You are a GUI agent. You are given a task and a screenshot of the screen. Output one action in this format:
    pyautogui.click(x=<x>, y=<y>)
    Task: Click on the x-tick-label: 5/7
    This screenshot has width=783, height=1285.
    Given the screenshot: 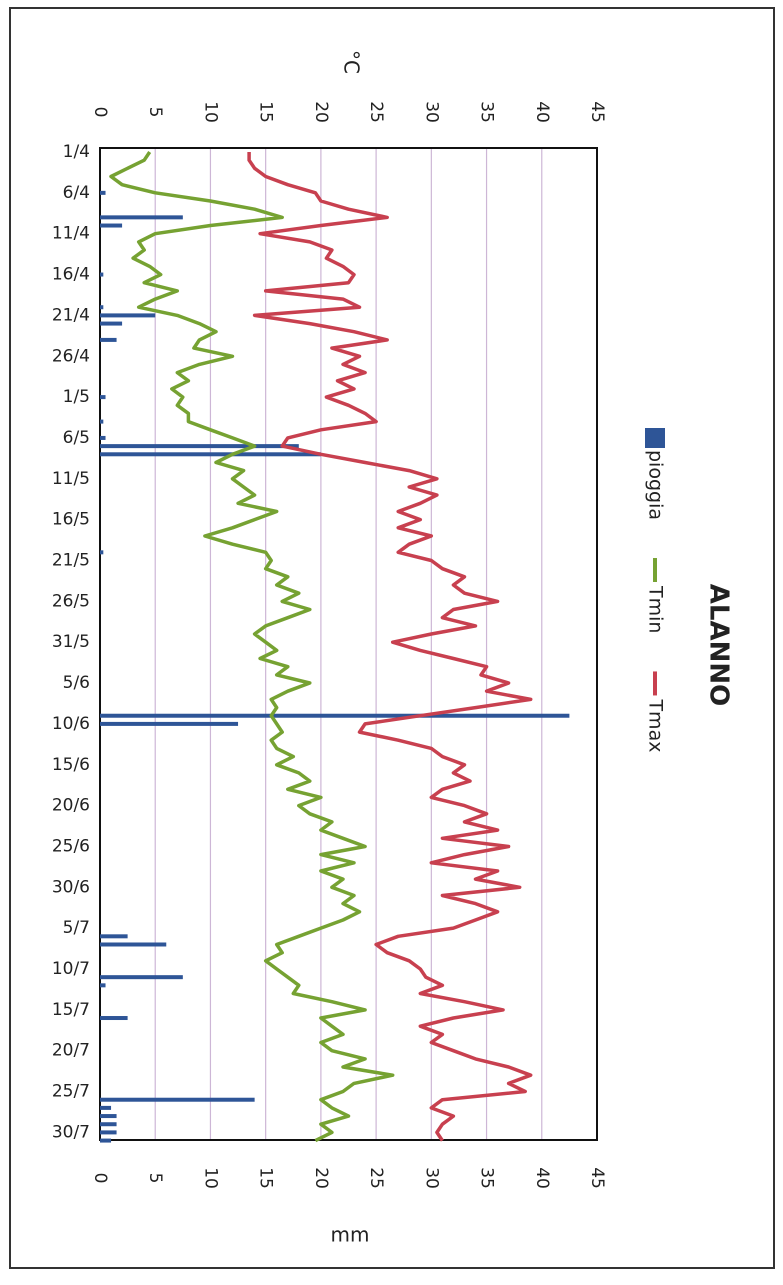 What is the action you would take?
    pyautogui.click(x=76, y=928)
    